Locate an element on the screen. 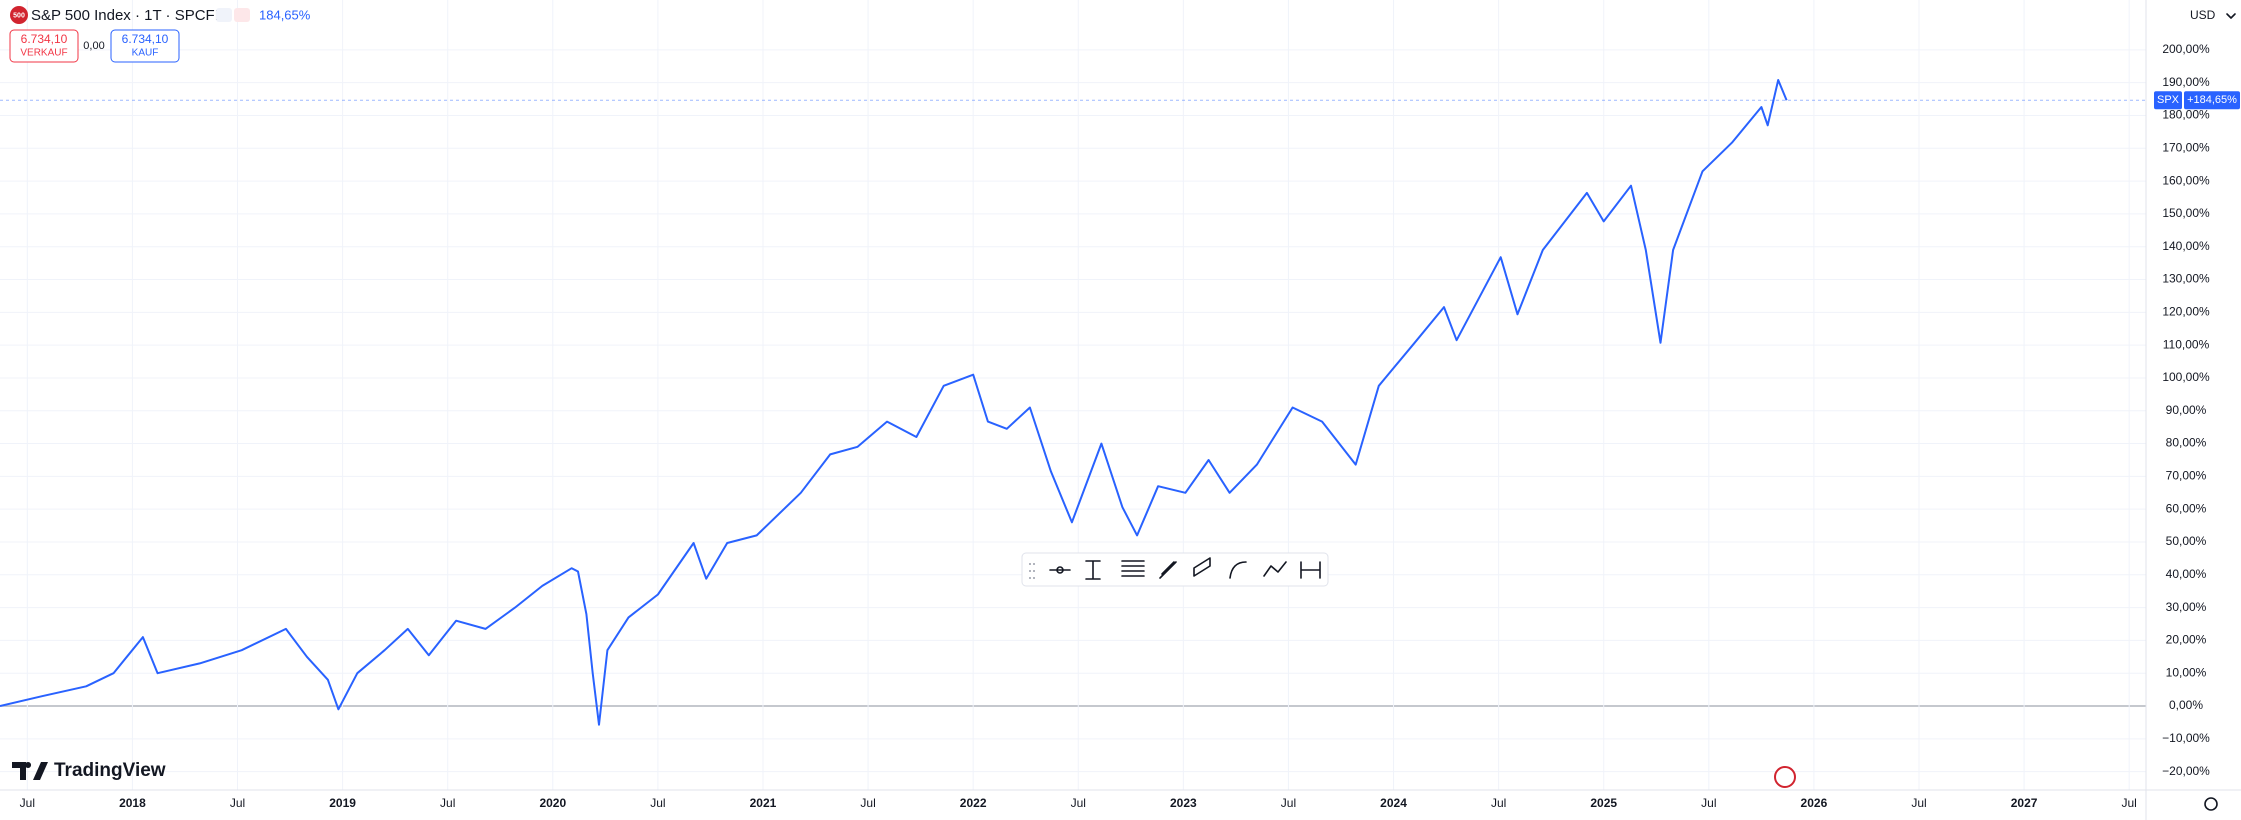  buy-button is located at coordinates (145, 46).